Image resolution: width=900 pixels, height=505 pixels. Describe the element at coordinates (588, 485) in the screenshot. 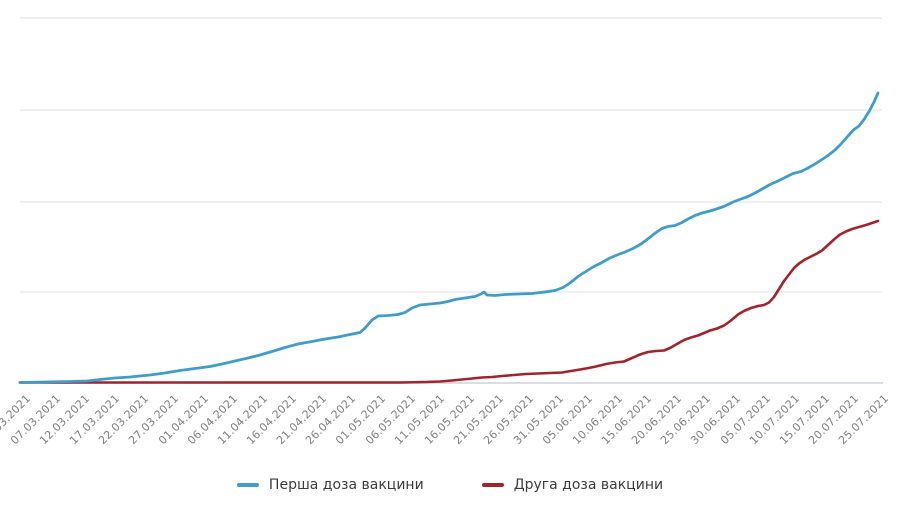

I see `legend-label: Друга доза вакцини` at that location.